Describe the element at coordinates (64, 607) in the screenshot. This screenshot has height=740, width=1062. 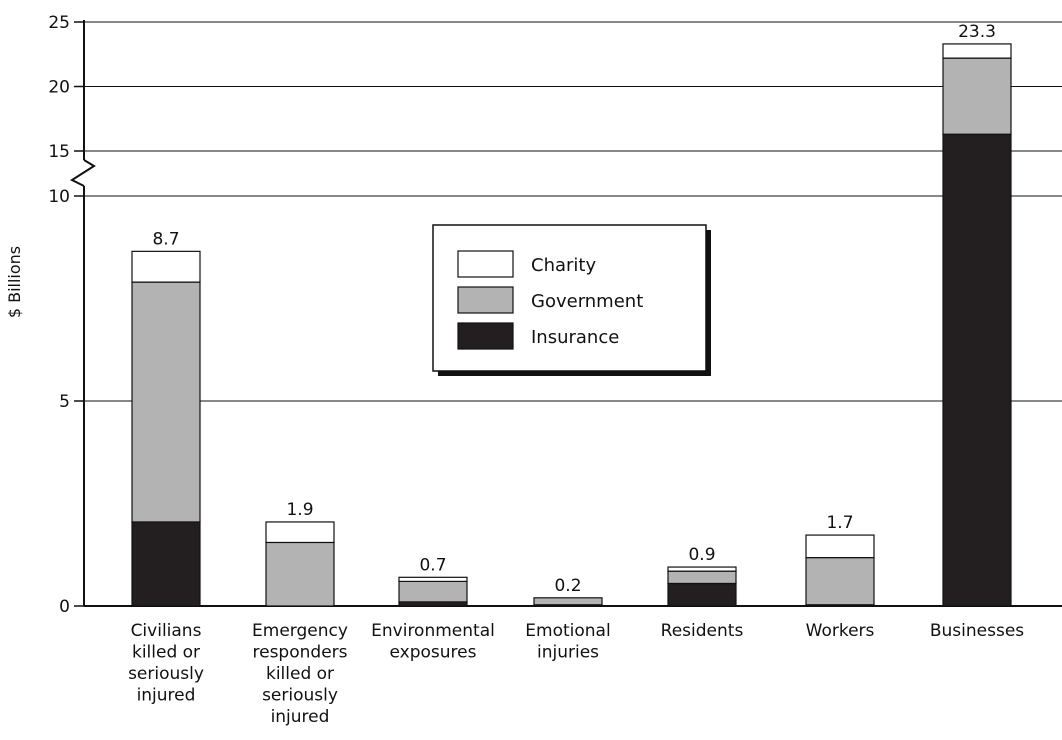
I see `y-tick-label: 0` at that location.